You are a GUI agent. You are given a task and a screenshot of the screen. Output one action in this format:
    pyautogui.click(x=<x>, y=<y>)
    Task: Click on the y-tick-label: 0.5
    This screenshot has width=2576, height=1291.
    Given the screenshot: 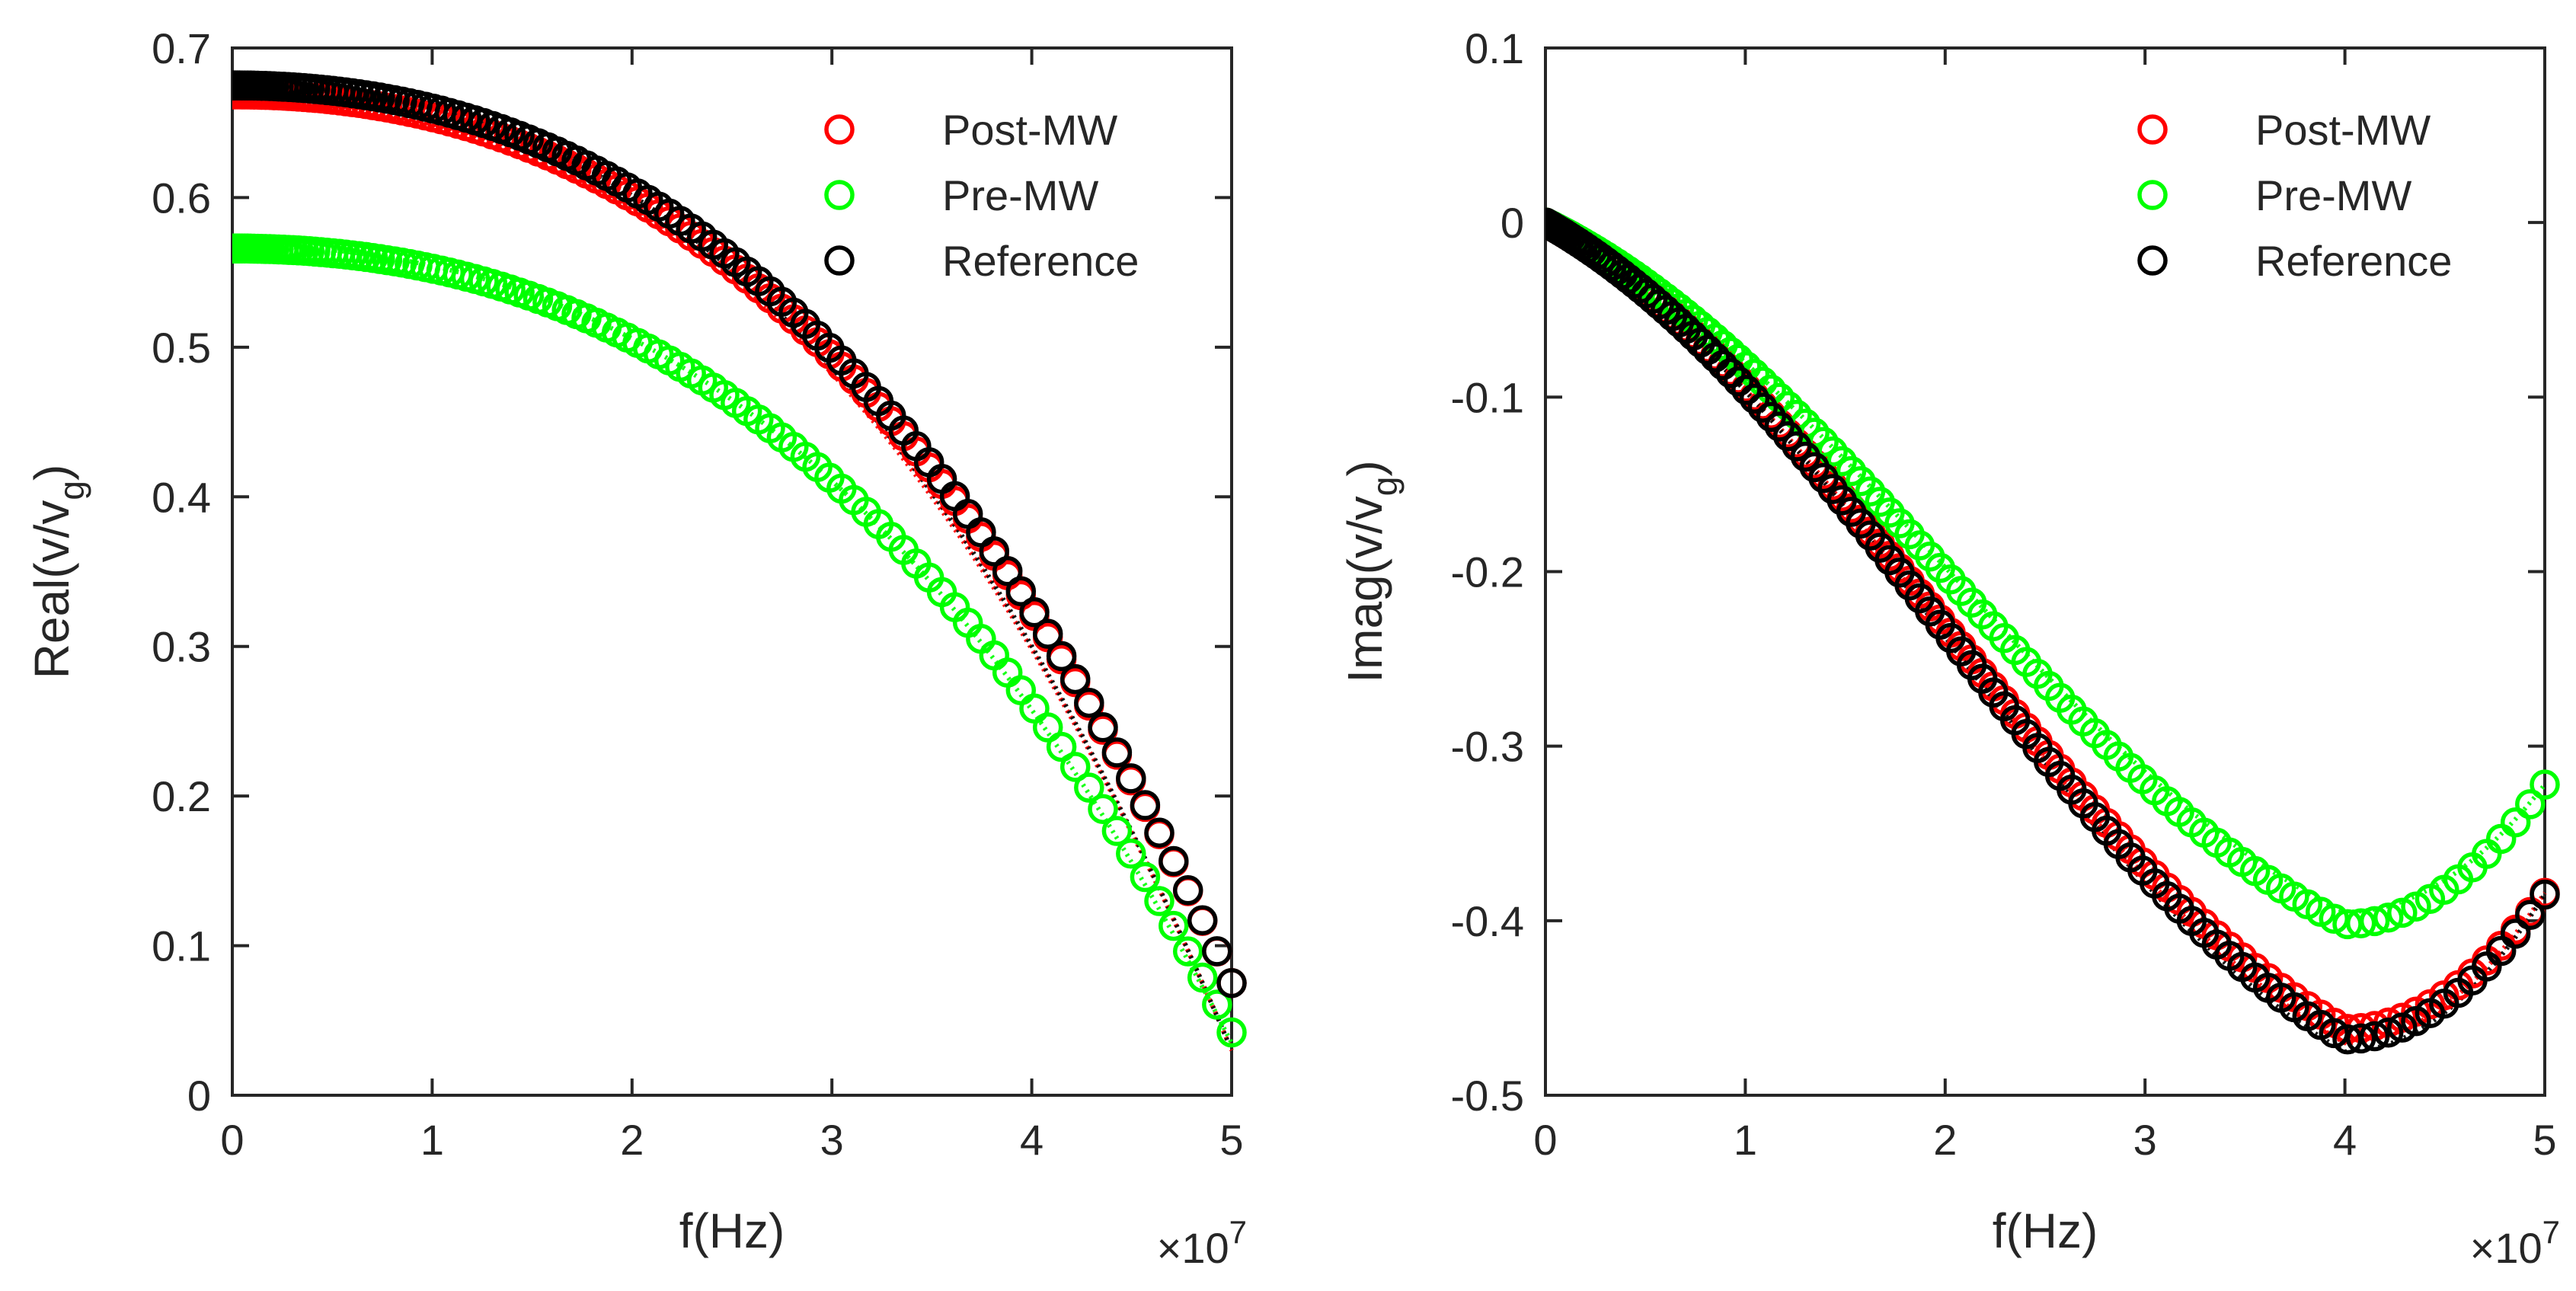 What is the action you would take?
    pyautogui.click(x=181, y=348)
    